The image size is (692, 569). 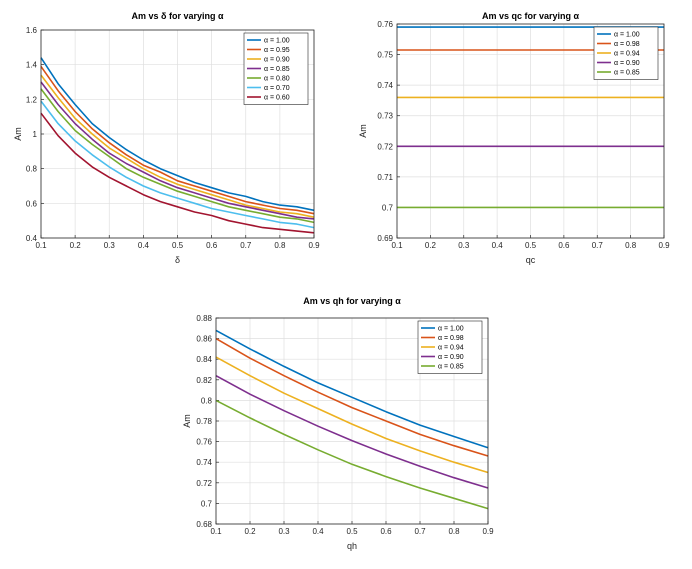 What do you see at coordinates (277, 60) in the screenshot?
I see `legend-label-2: α = 0.90` at bounding box center [277, 60].